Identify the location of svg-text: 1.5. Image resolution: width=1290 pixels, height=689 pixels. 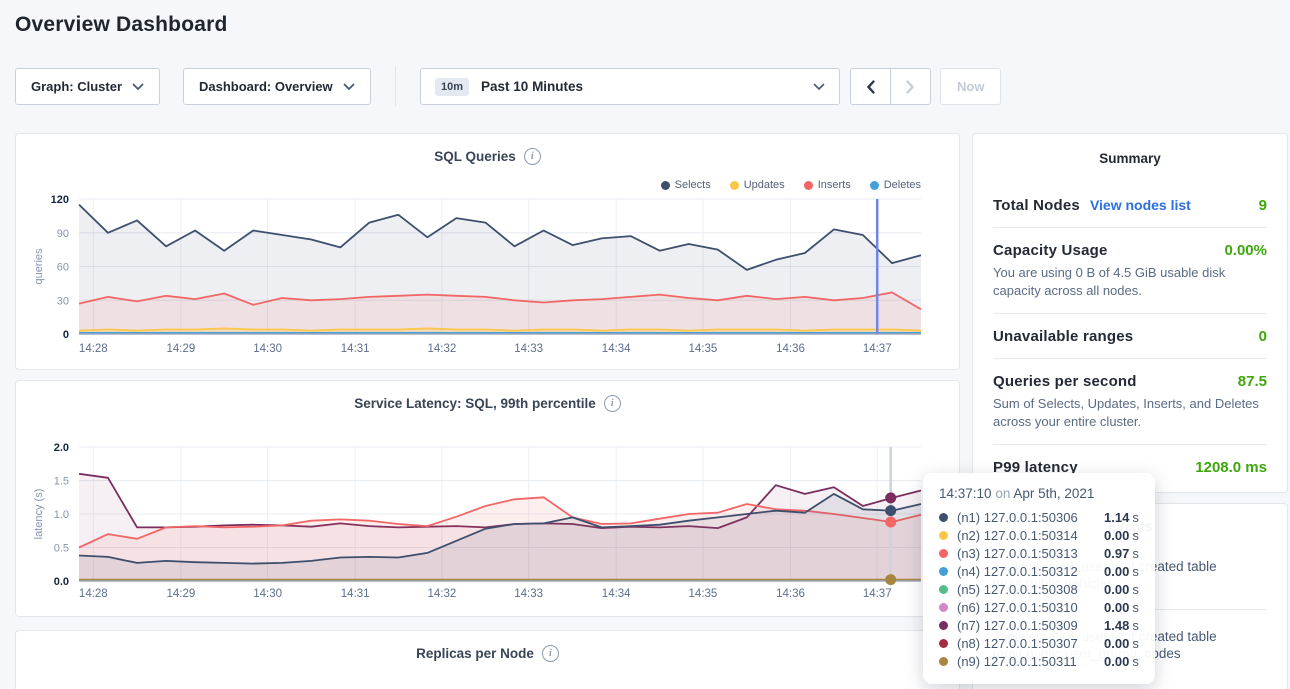
(61, 482).